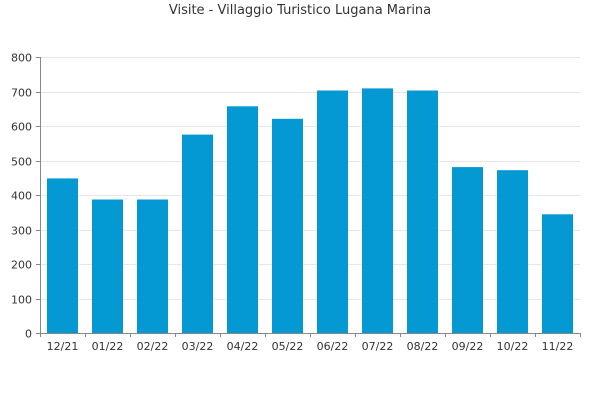  I want to click on y-tick-label: 300, so click(21, 231).